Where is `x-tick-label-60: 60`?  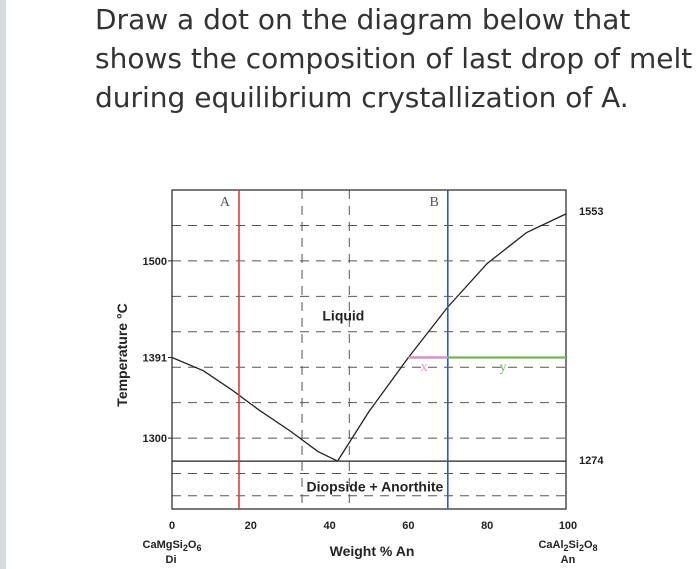 x-tick-label-60: 60 is located at coordinates (408, 526).